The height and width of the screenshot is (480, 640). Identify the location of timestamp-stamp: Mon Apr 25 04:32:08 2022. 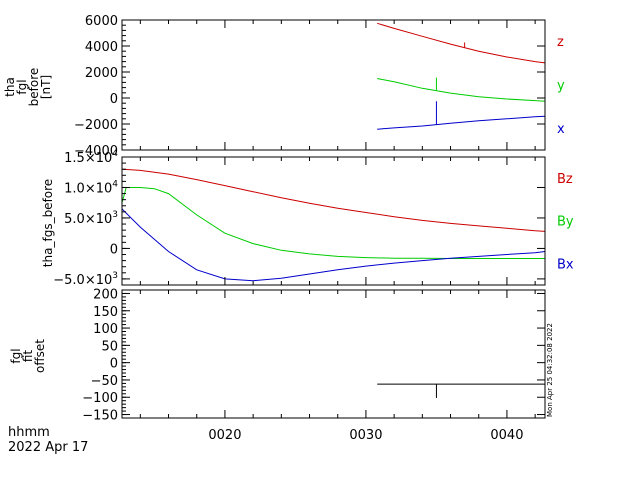
(550, 370).